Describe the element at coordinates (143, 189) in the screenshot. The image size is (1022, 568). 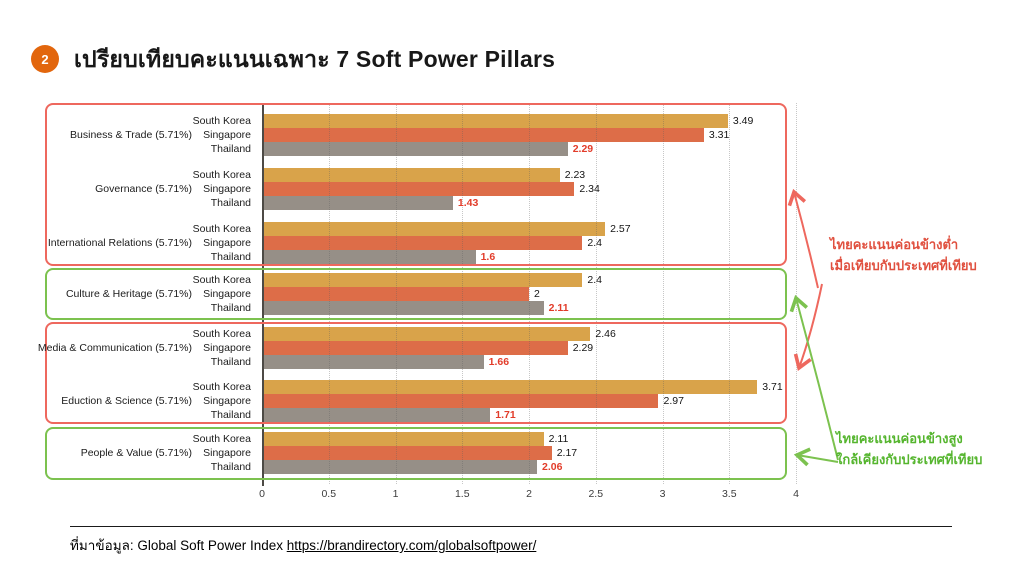
I see `category-label: Governance (5.71%)` at that location.